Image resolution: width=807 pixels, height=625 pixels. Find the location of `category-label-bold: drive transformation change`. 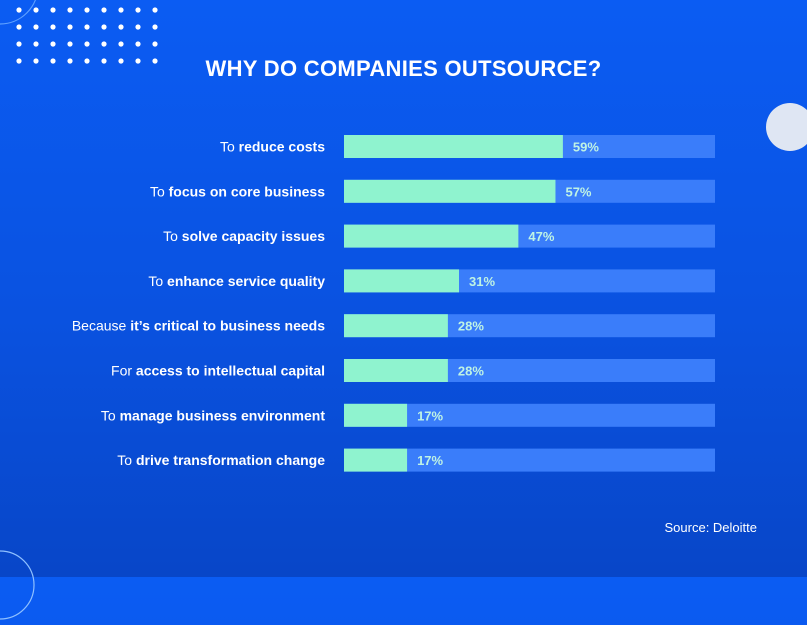

category-label-bold: drive transformation change is located at coordinates (230, 460).